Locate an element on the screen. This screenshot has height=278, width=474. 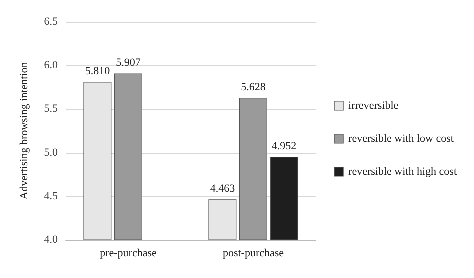
y-tick-label: 5.5 is located at coordinates (51, 109).